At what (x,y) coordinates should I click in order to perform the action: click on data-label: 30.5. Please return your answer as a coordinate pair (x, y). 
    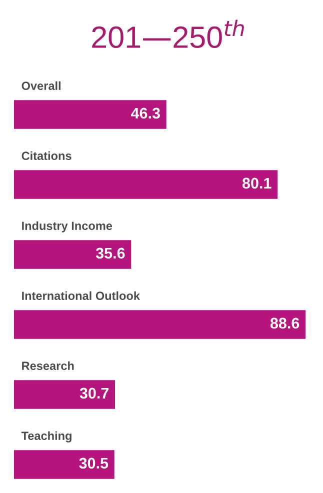
    Looking at the image, I should click on (93, 463).